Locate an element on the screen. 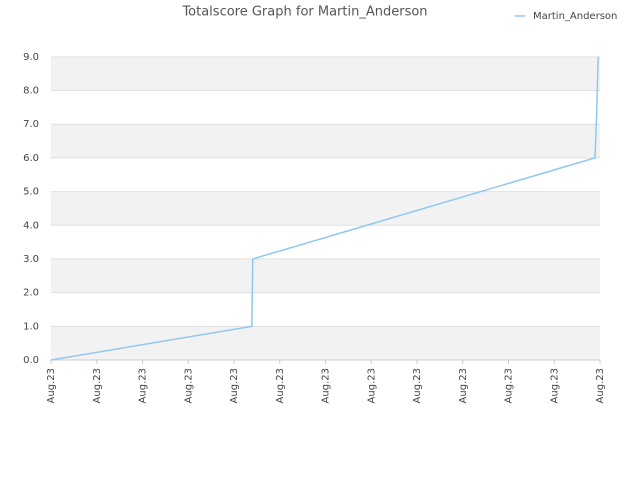  y-tick-label: 7.0 is located at coordinates (31, 124).